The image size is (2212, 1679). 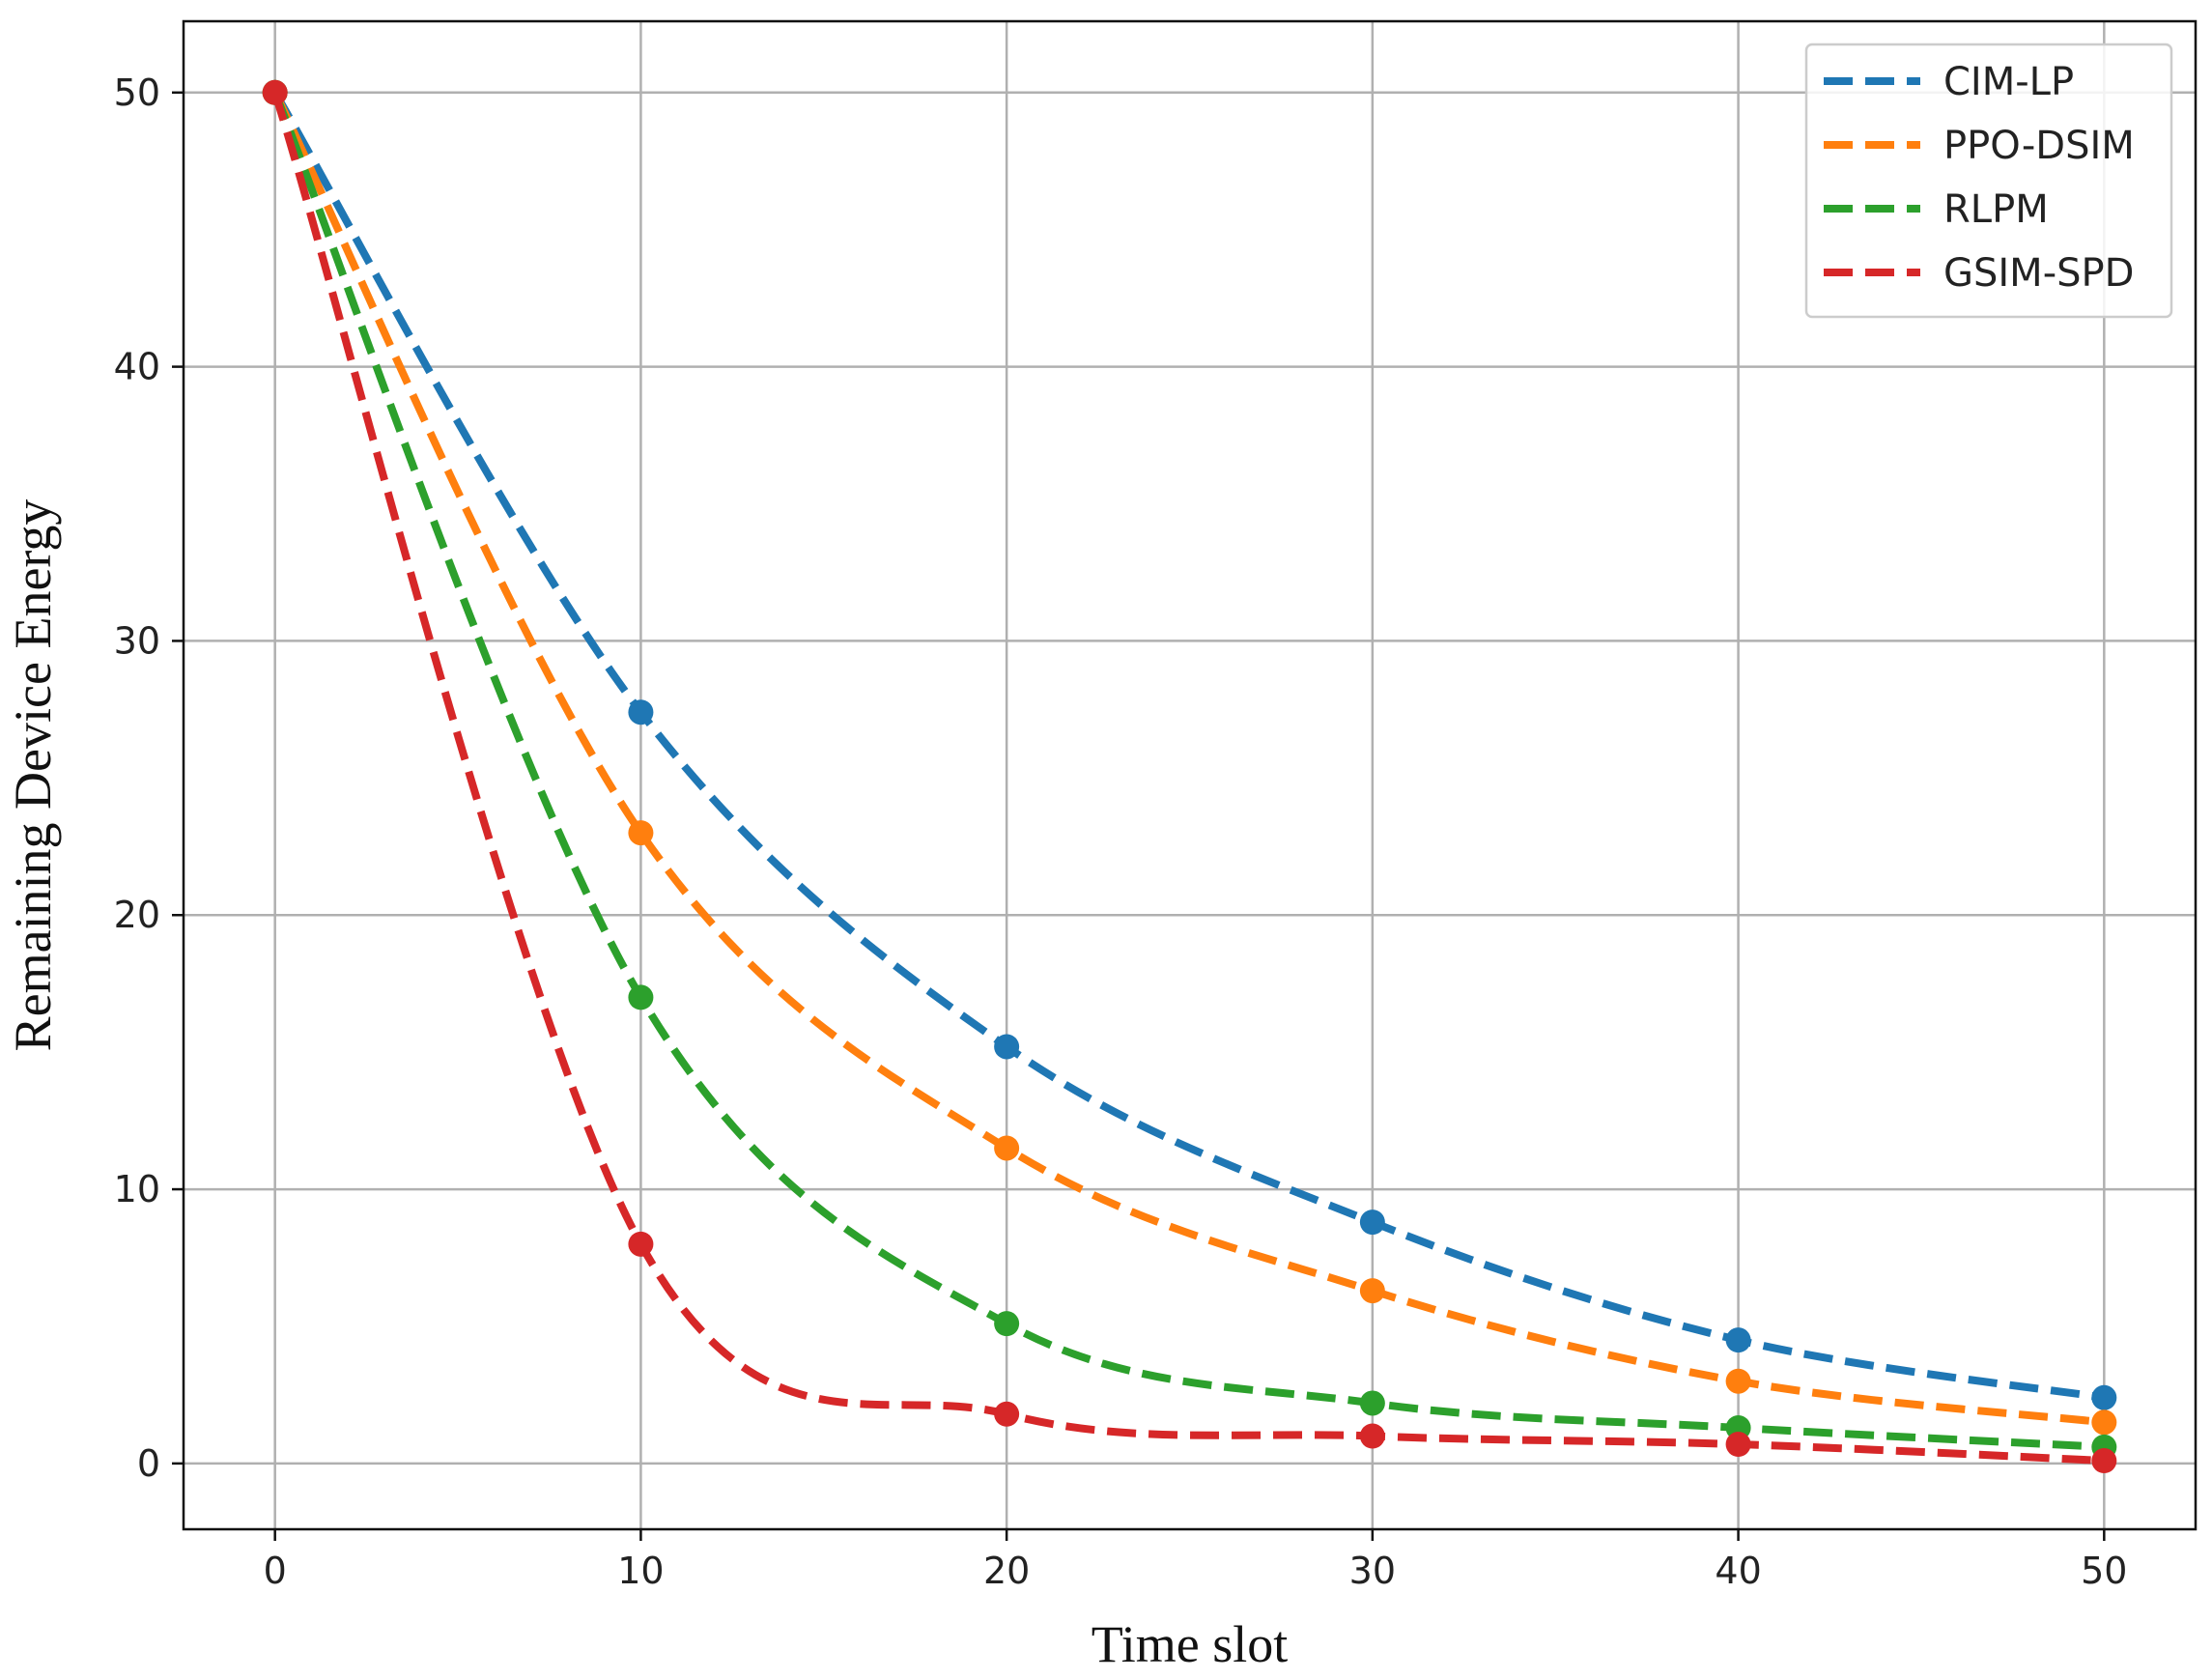 What do you see at coordinates (2008, 82) in the screenshot?
I see `legend-label: CIM-LP` at bounding box center [2008, 82].